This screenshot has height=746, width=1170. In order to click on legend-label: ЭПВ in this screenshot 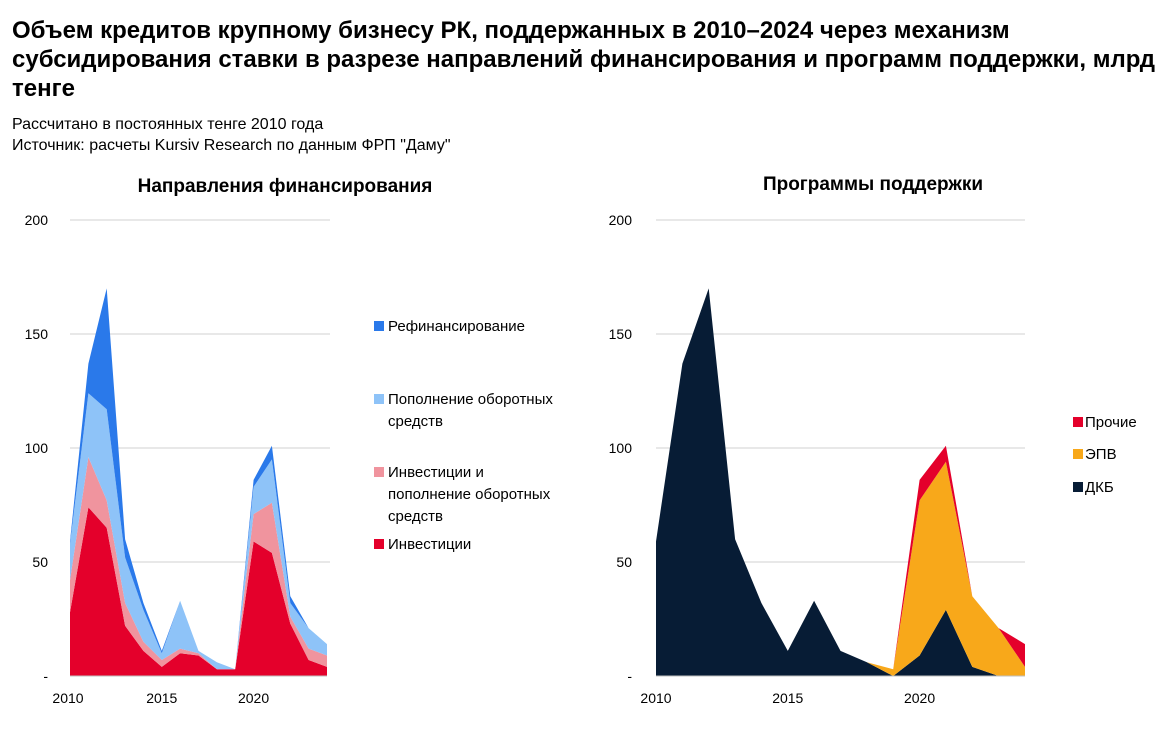, I will do `click(1101, 454)`.